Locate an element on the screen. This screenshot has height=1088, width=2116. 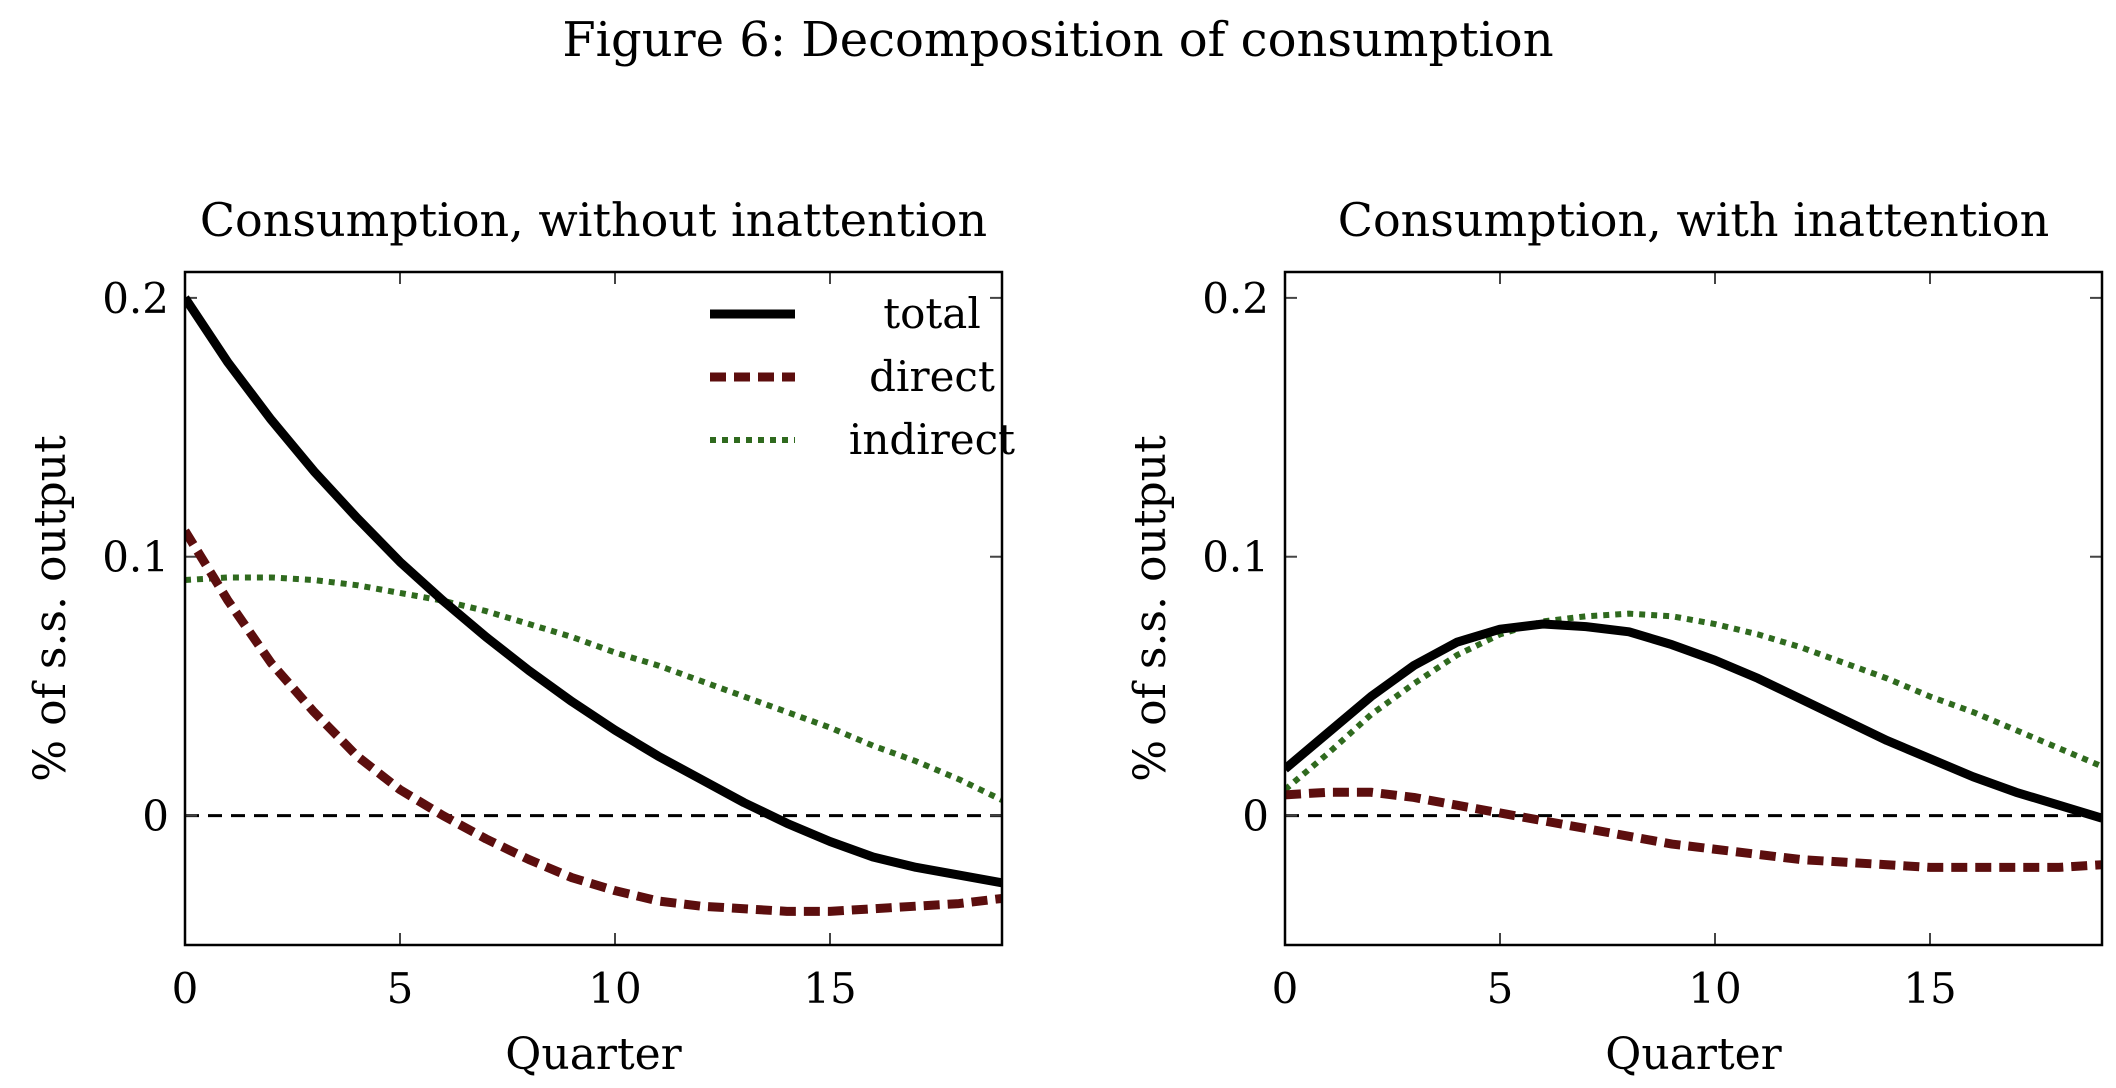
panel-title: Consumption, with inattention is located at coordinates (1694, 220).